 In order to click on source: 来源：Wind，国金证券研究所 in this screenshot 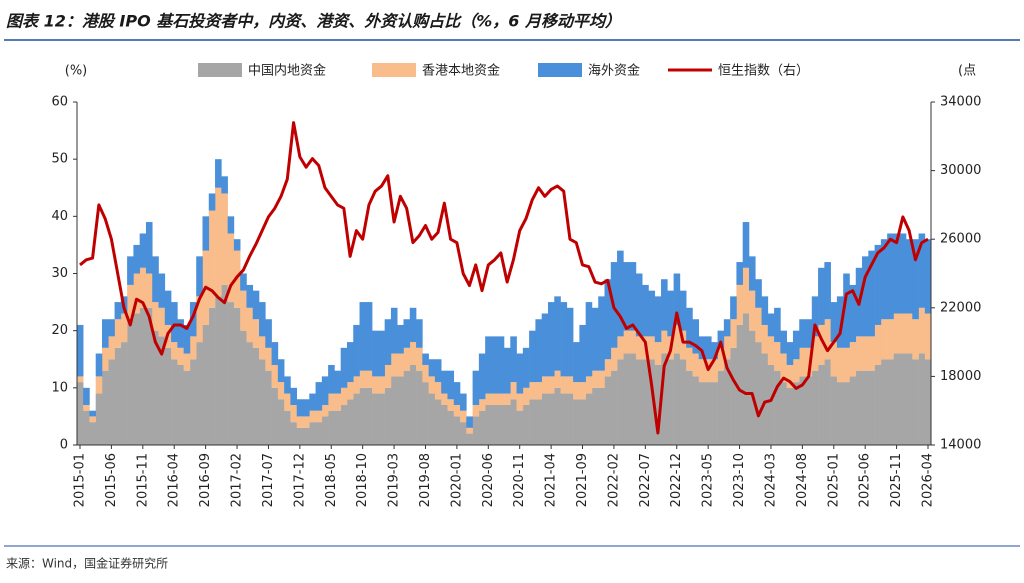, I will do `click(87, 563)`.